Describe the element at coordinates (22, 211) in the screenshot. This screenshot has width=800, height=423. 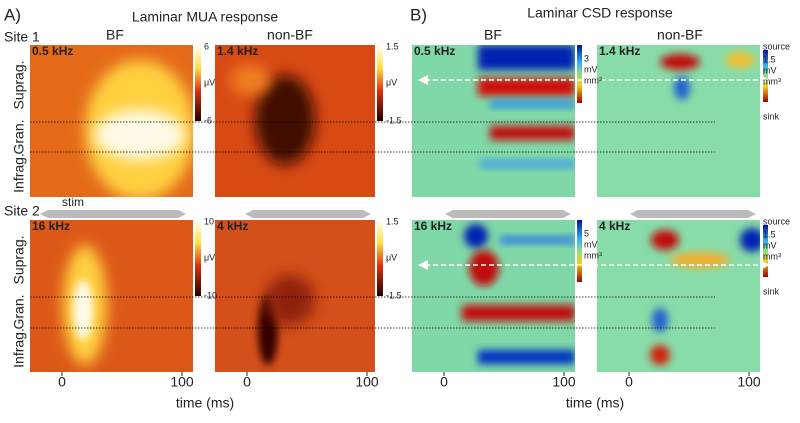
I see `site-label: Site 2` at that location.